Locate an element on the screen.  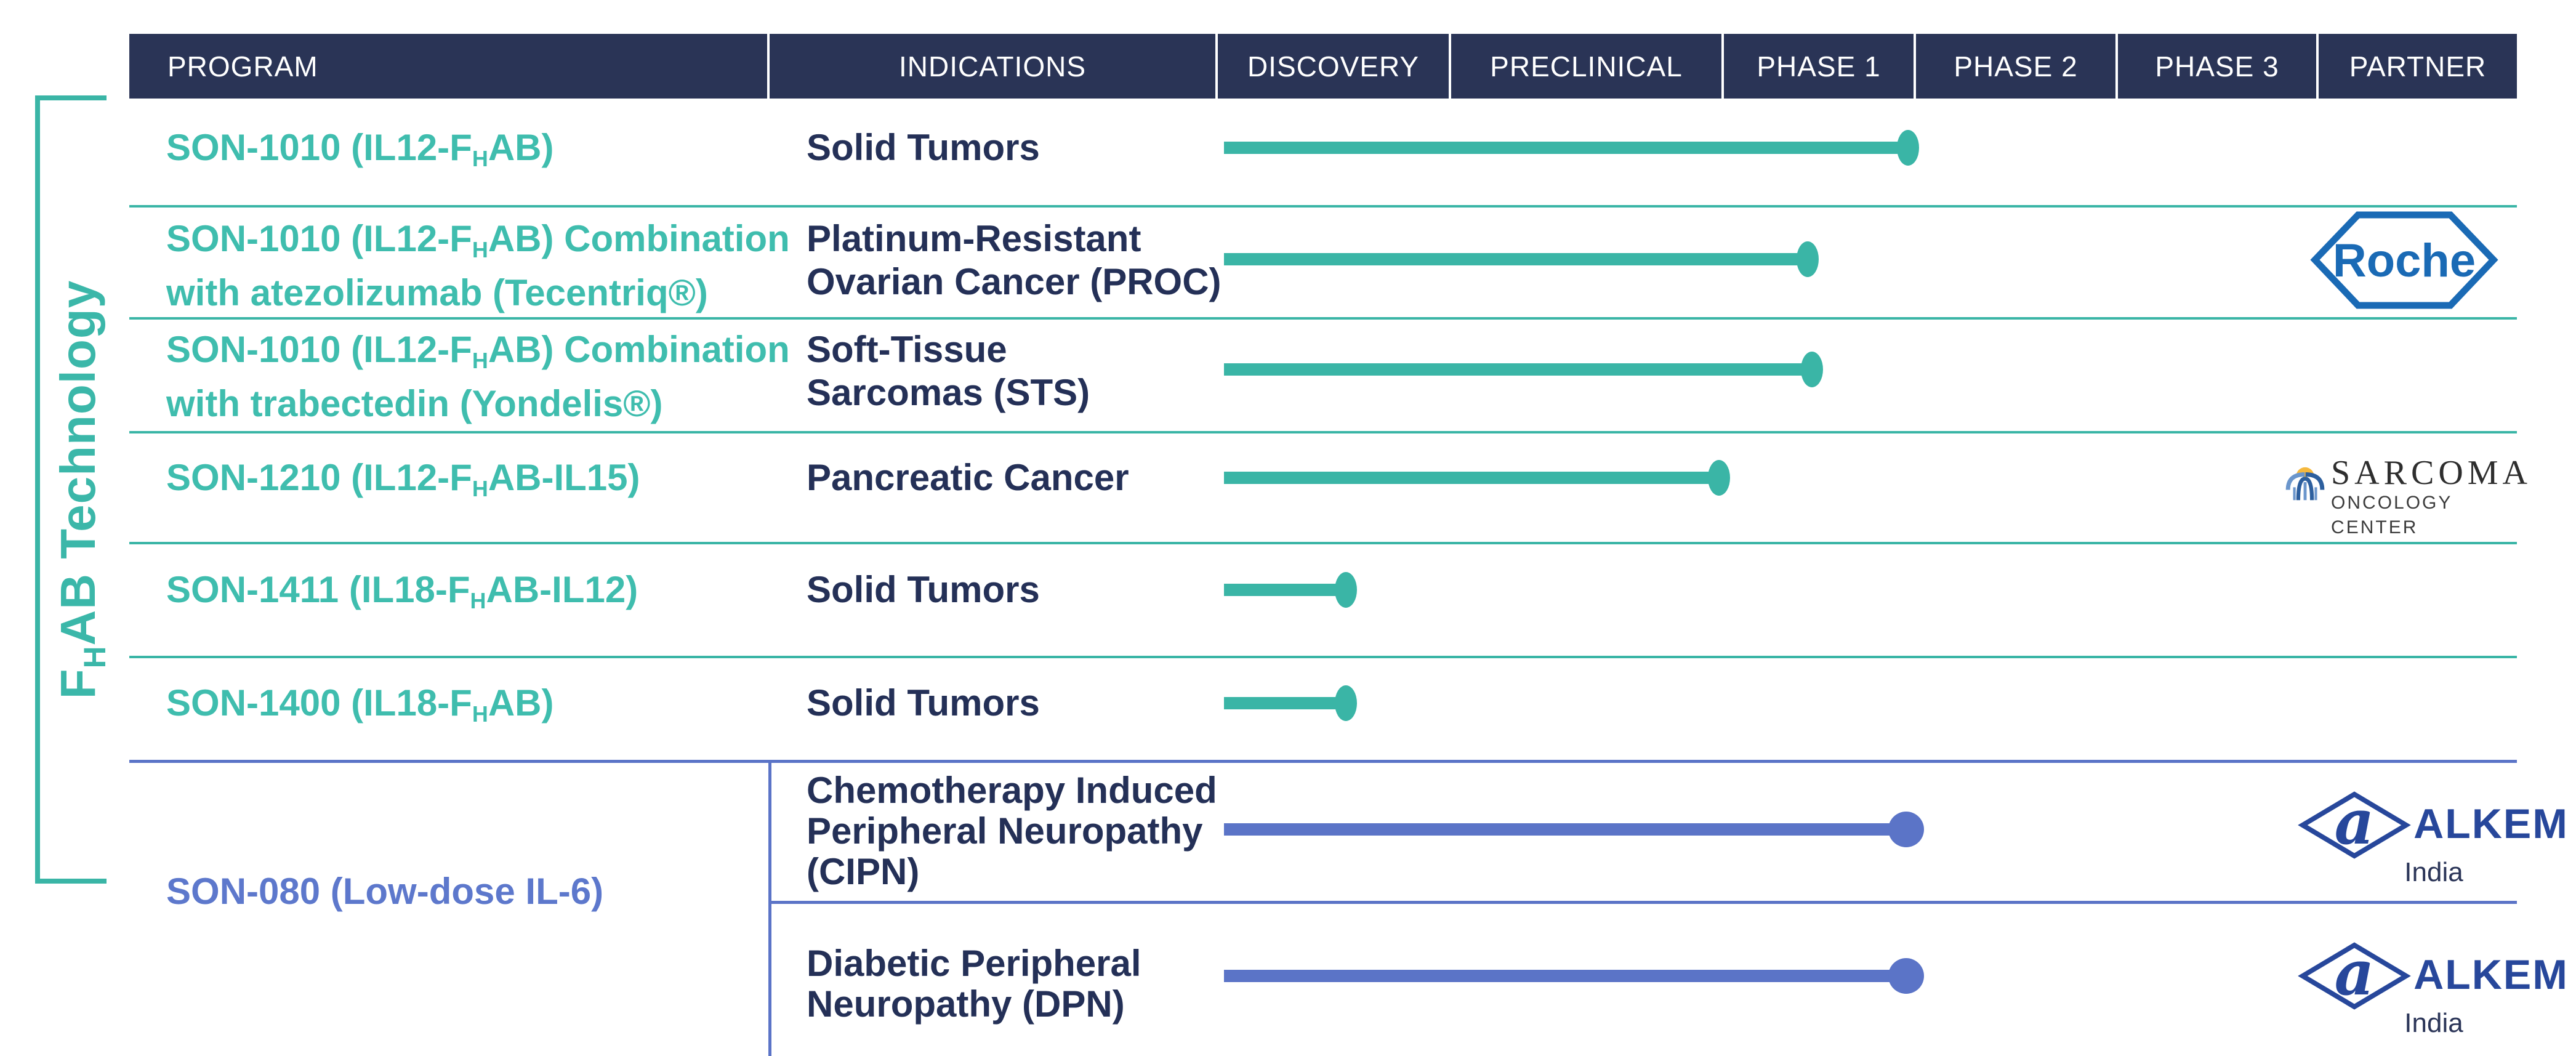
sarcoma-wordmark: SARCOMA is located at coordinates (2431, 473).